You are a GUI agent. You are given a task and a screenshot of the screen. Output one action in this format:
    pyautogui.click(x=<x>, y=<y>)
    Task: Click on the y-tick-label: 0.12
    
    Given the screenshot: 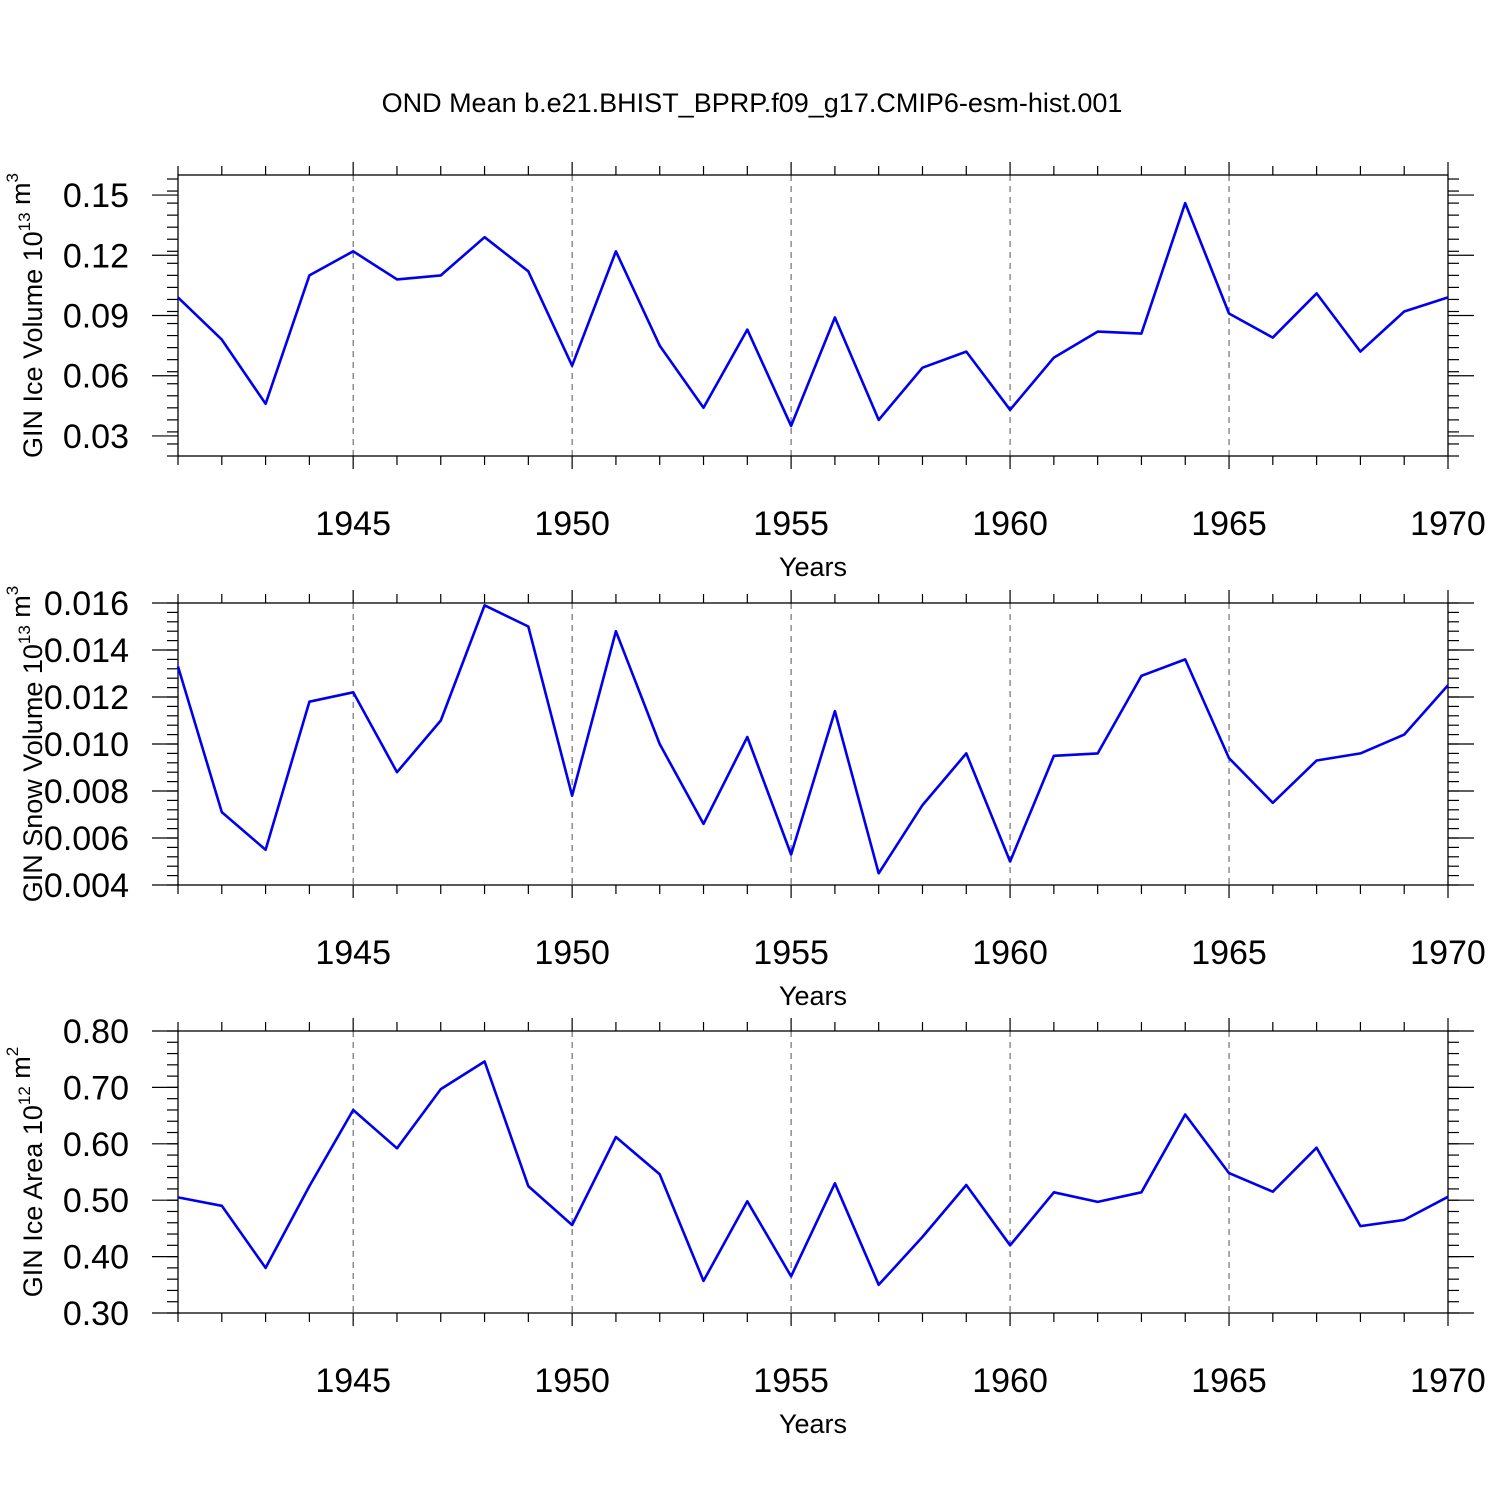 What is the action you would take?
    pyautogui.click(x=96, y=256)
    